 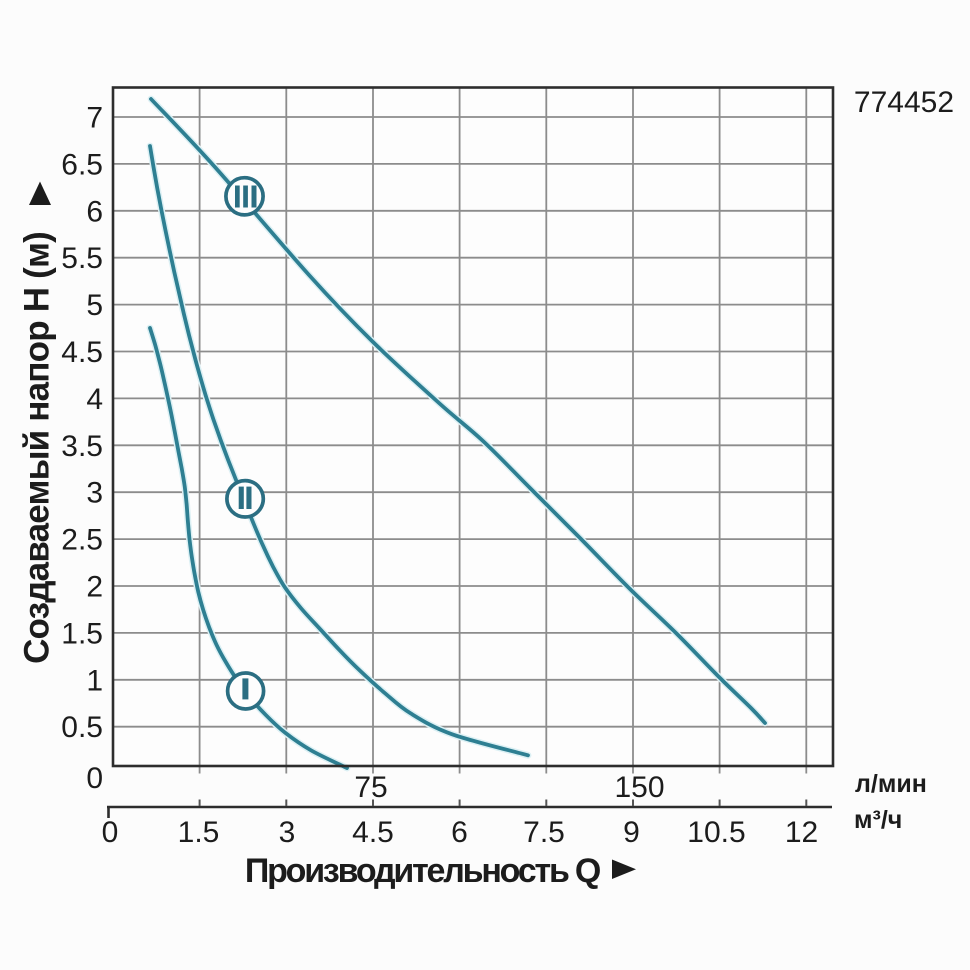 I want to click on svg-text: 9, so click(x=631, y=832).